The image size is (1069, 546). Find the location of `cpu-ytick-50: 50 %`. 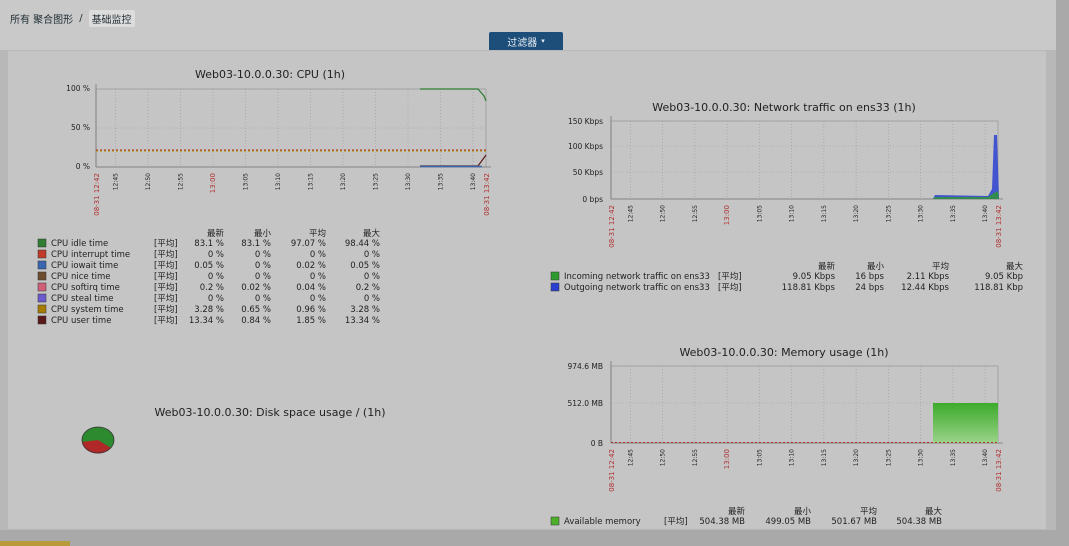

cpu-ytick-50: 50 % is located at coordinates (80, 127).